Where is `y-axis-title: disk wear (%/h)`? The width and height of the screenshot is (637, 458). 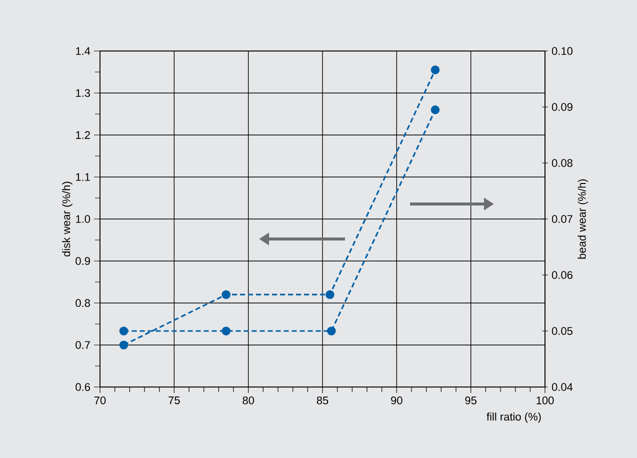 y-axis-title: disk wear (%/h) is located at coordinates (67, 219).